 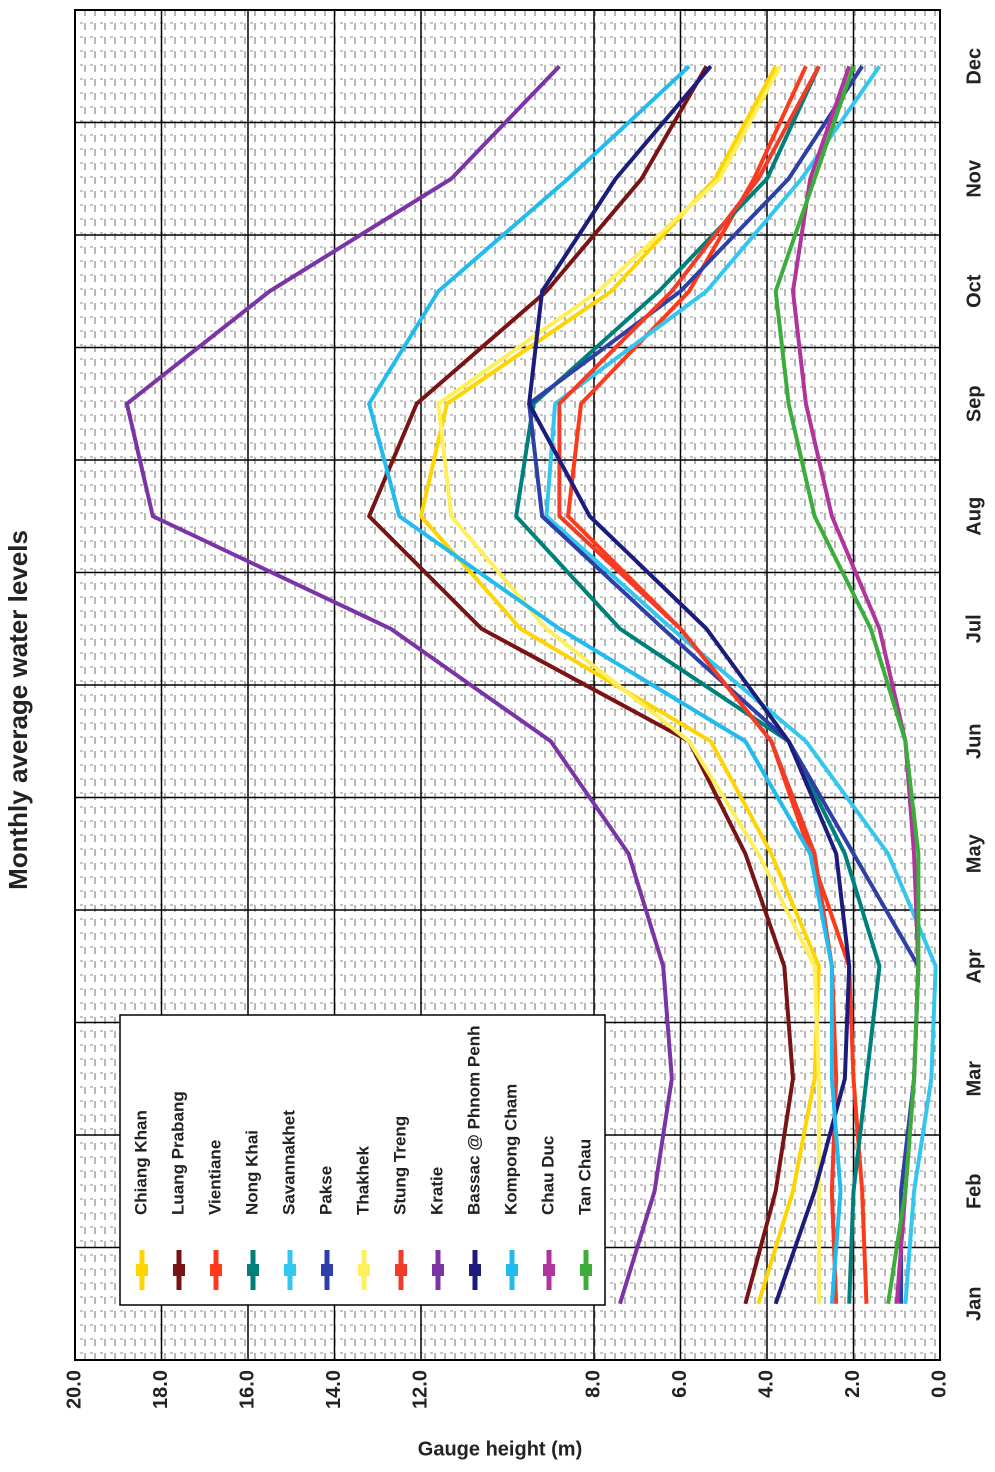 I want to click on legend-label: Kompong Cham, so click(x=510, y=1149).